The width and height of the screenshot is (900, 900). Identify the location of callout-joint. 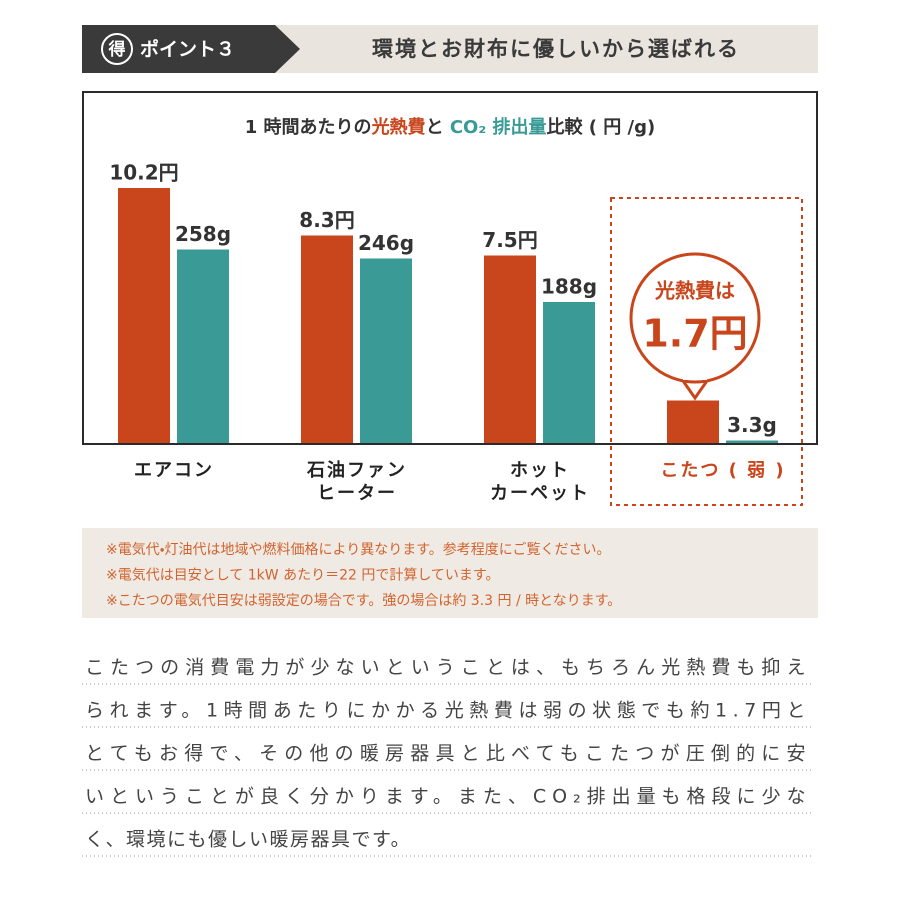
(695, 377).